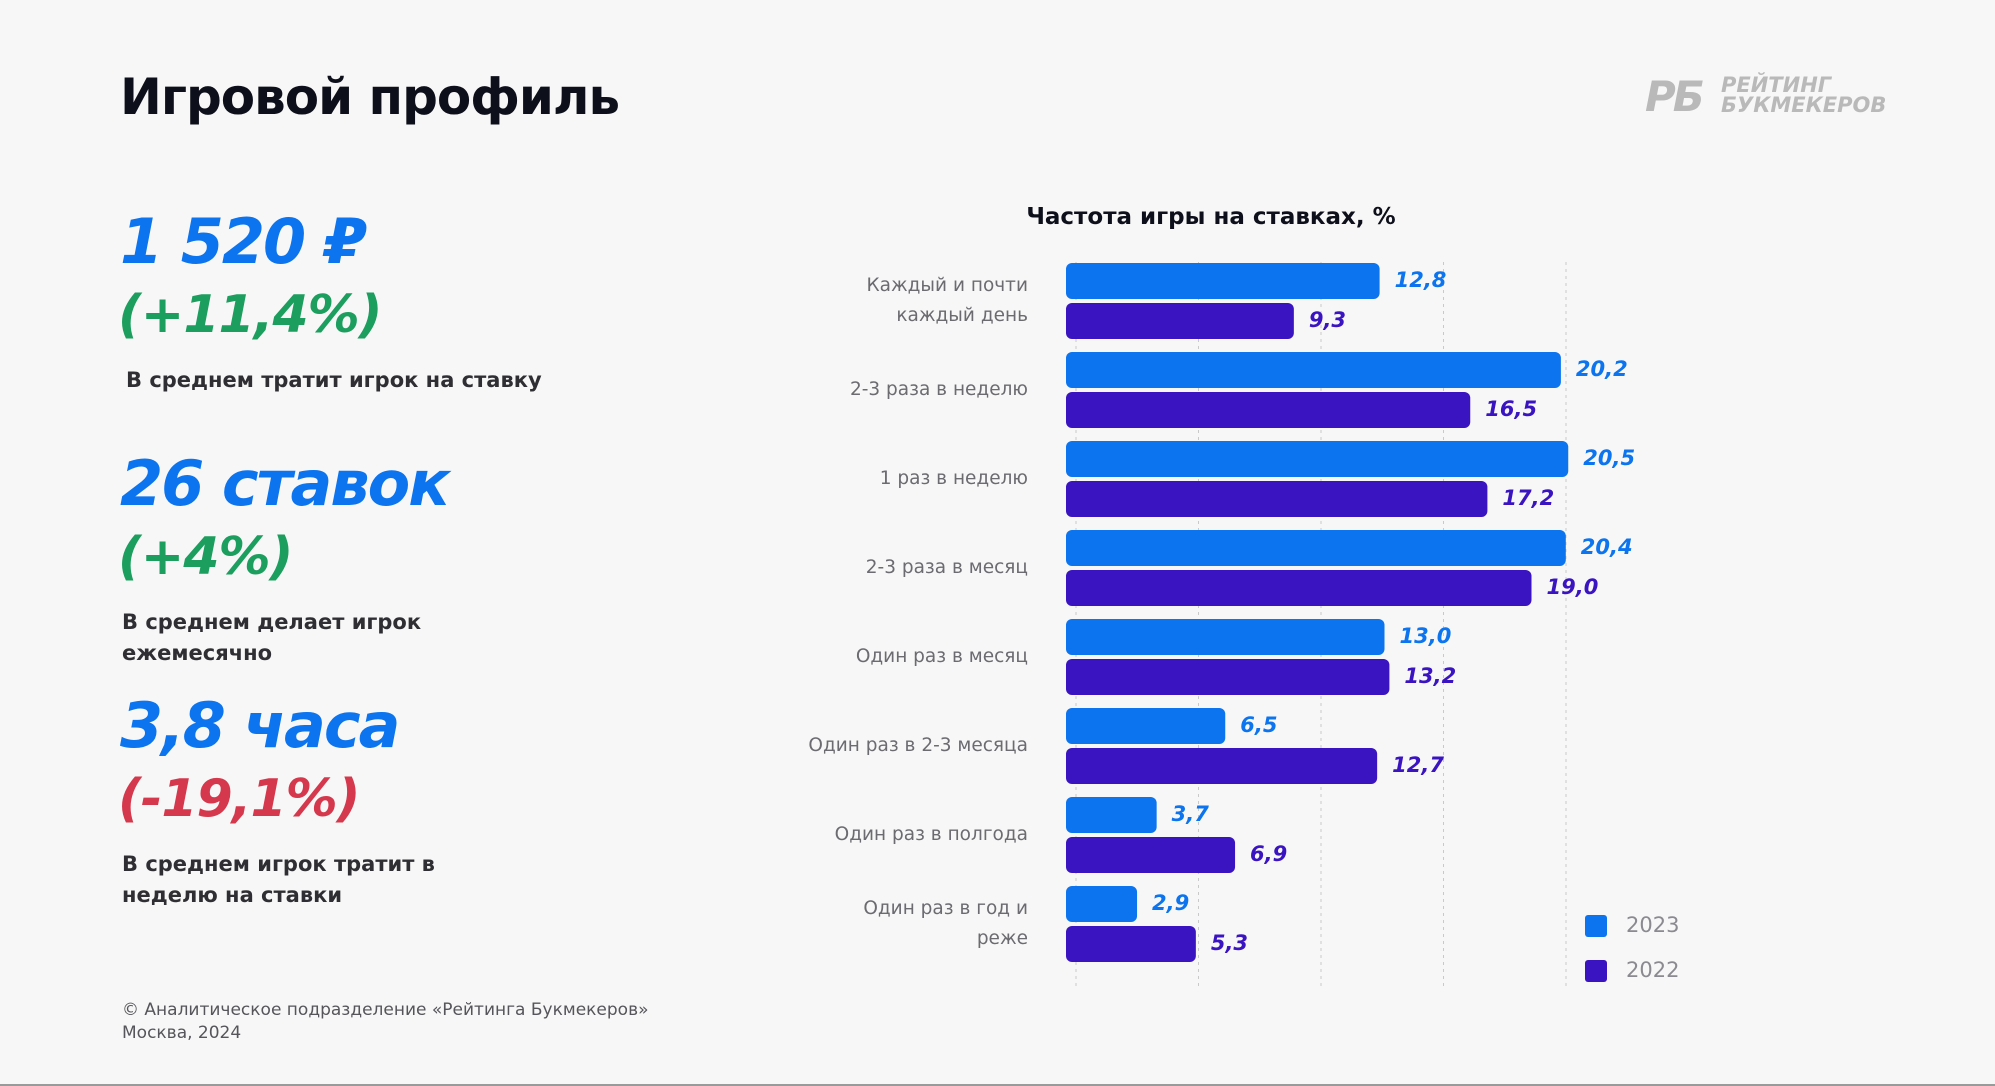  What do you see at coordinates (1430, 676) in the screenshot?
I see `value-label: 13,2` at bounding box center [1430, 676].